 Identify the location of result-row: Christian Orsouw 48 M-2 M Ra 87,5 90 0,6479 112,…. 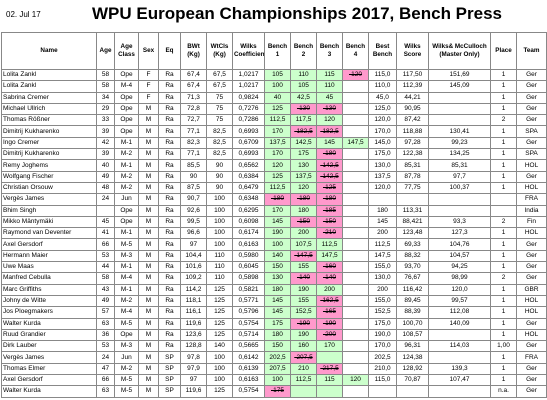
(274, 188).